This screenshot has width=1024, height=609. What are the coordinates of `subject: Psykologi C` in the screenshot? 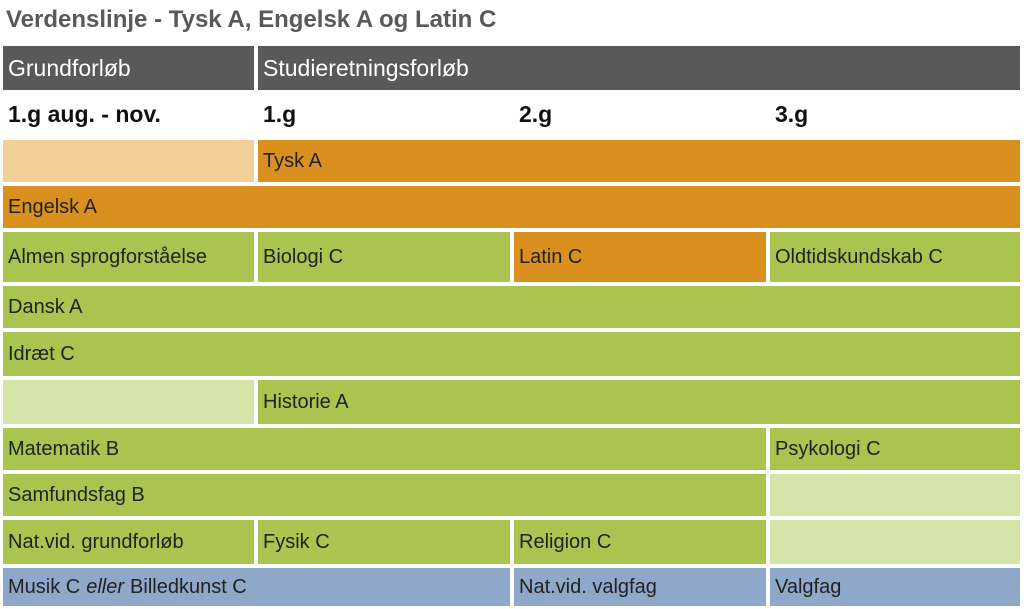 It's located at (895, 449).